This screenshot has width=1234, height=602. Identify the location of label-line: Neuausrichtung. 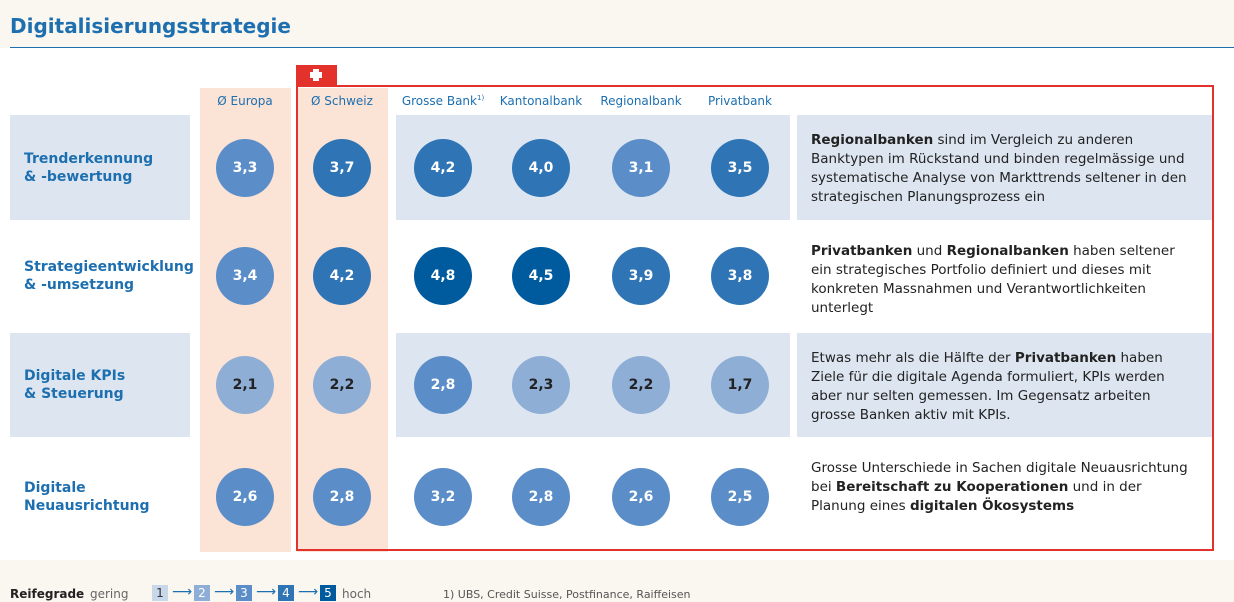
(87, 505).